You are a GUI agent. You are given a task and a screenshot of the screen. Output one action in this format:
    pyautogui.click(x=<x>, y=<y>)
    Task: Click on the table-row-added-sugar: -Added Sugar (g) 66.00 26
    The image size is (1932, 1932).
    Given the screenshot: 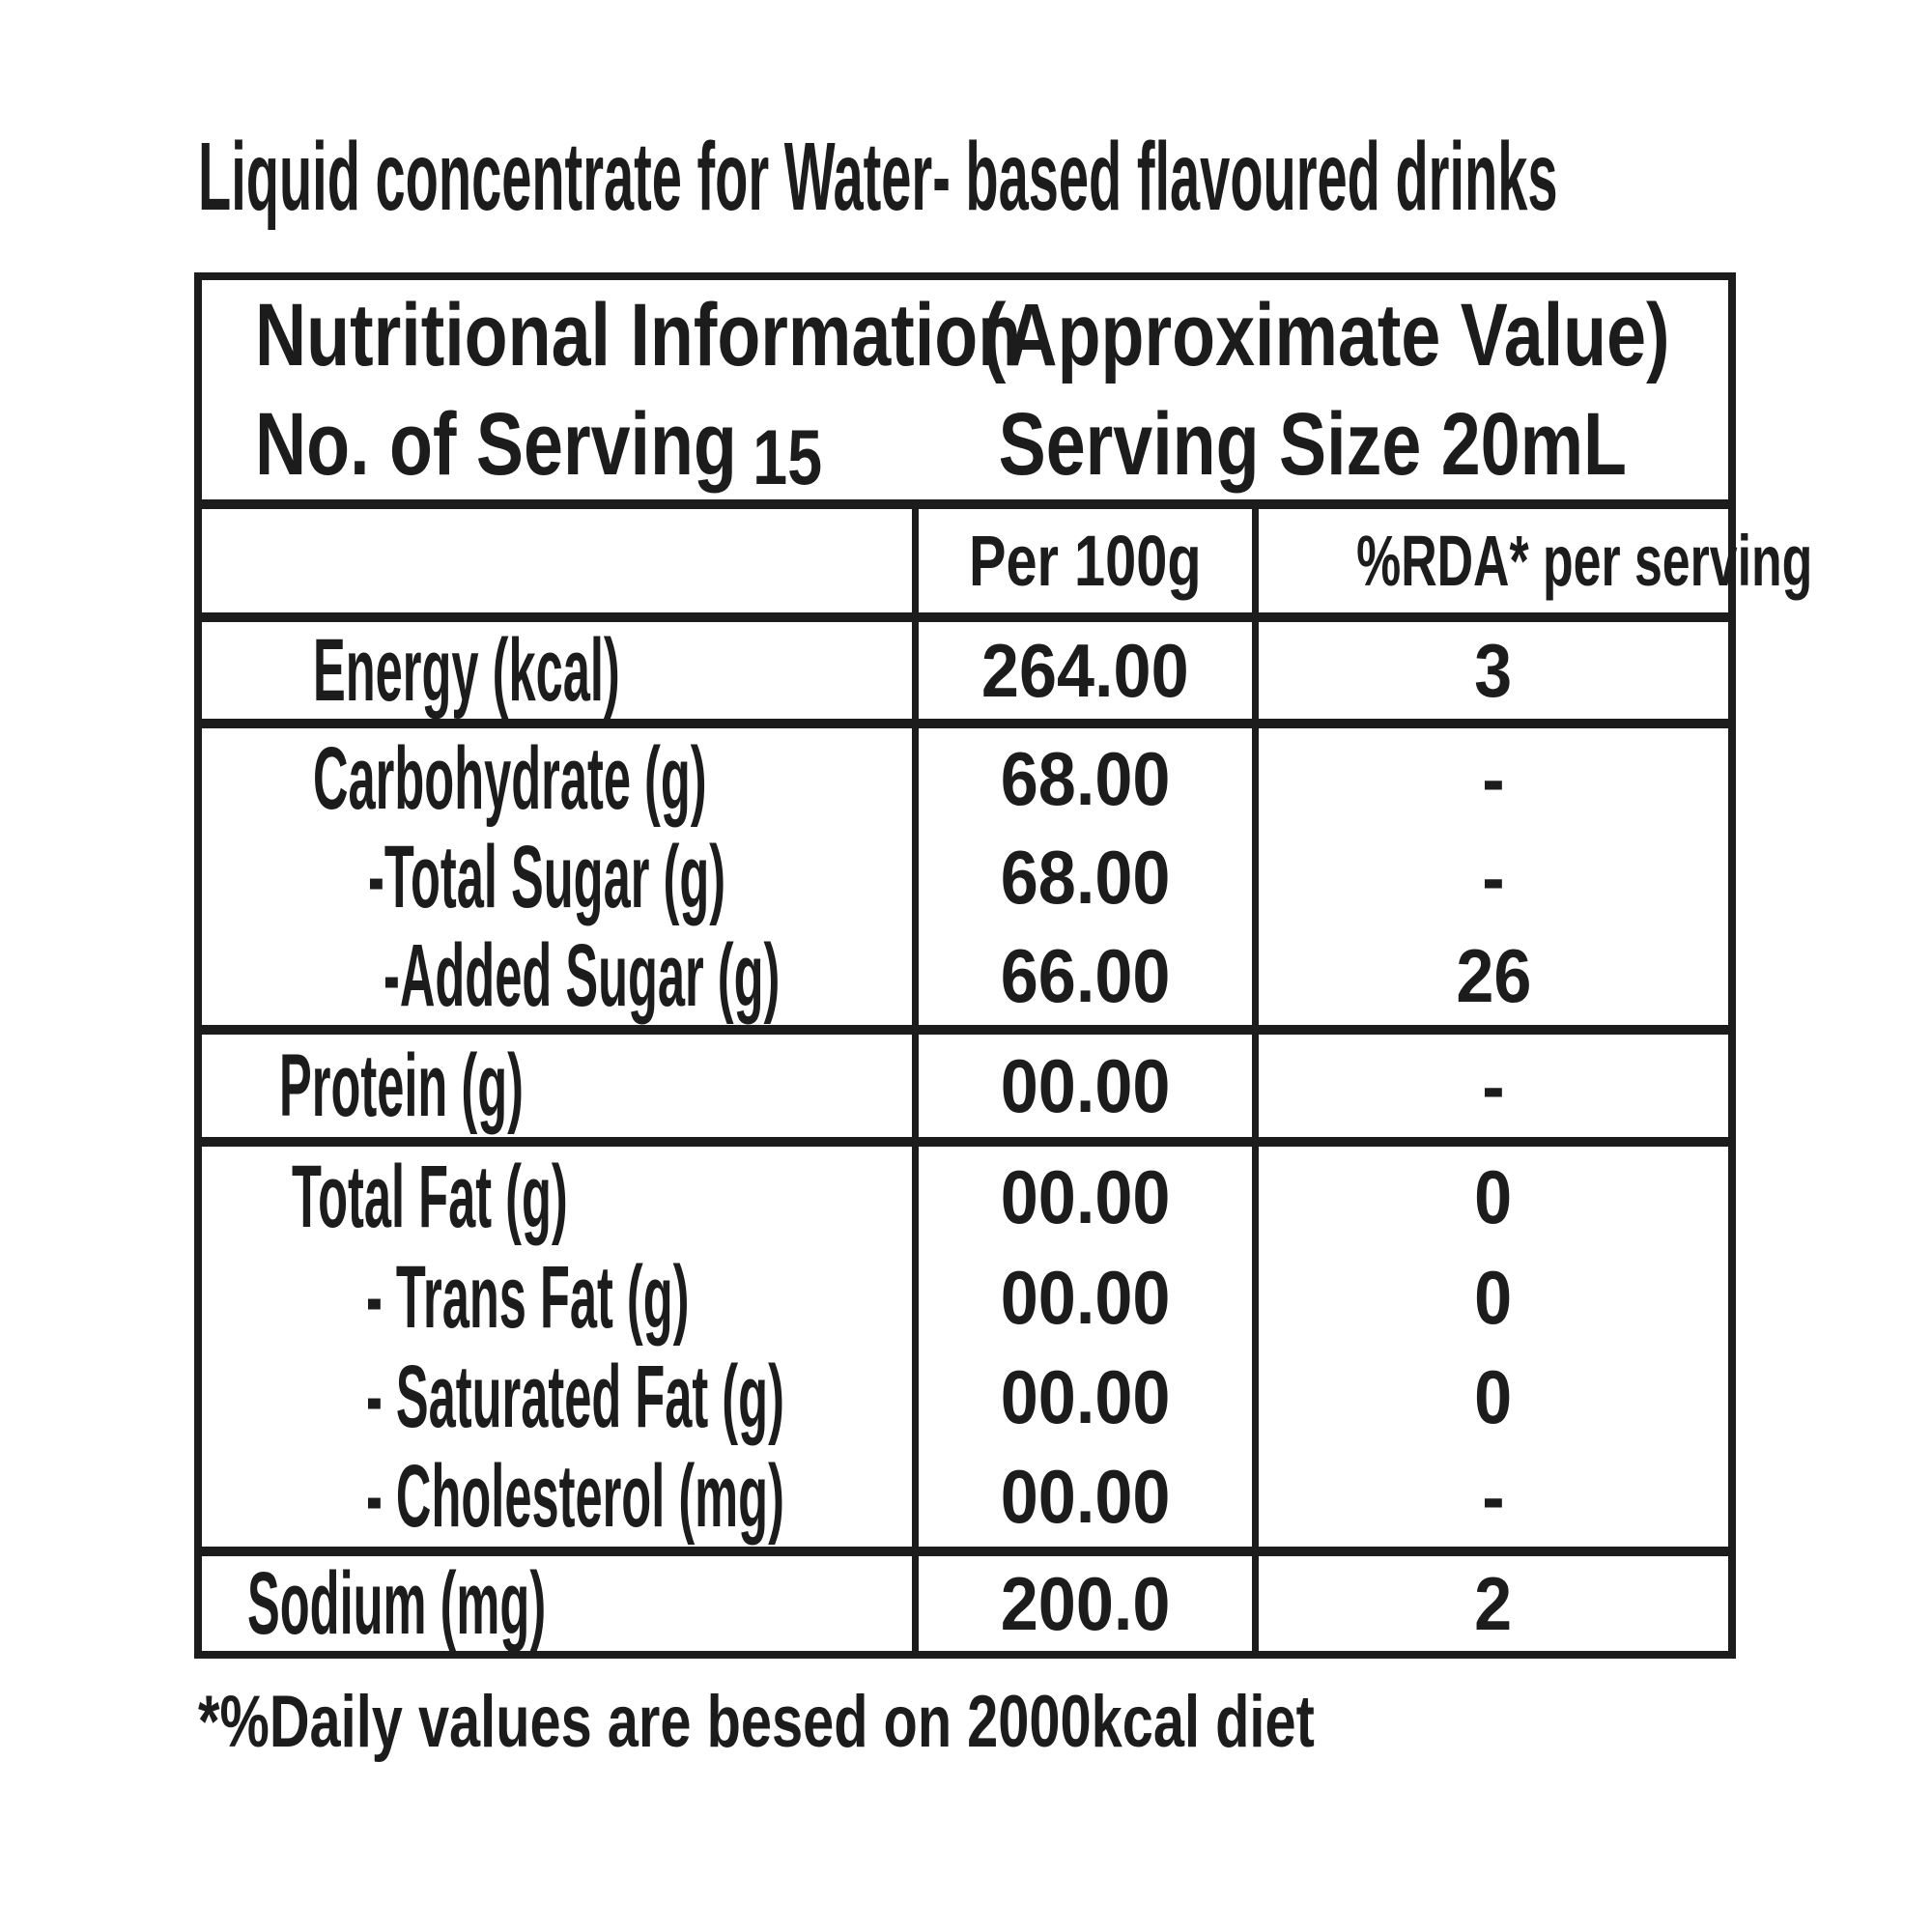 What is the action you would take?
    pyautogui.click(x=965, y=975)
    